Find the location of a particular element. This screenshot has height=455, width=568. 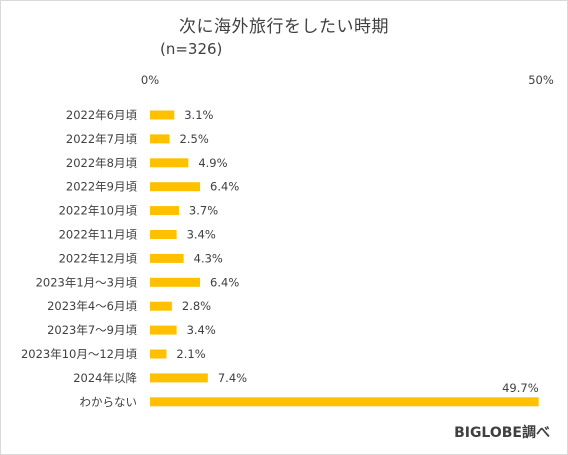

value-label: 4.3% is located at coordinates (208, 258).